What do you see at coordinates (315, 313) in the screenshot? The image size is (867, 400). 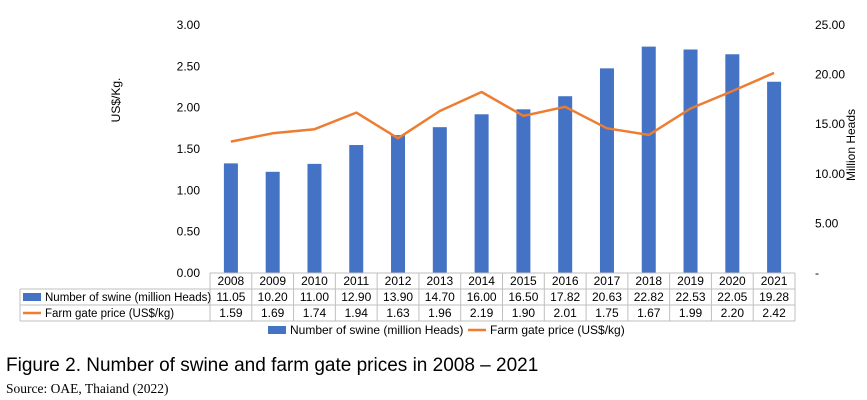 I see `data-label: 1.74` at bounding box center [315, 313].